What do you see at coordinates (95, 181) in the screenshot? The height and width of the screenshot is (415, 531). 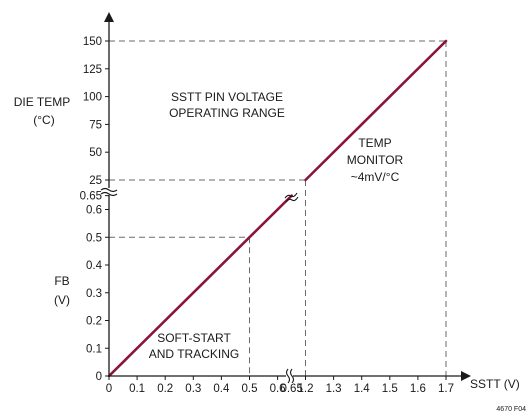 I see `y-tick-label: 25` at bounding box center [95, 181].